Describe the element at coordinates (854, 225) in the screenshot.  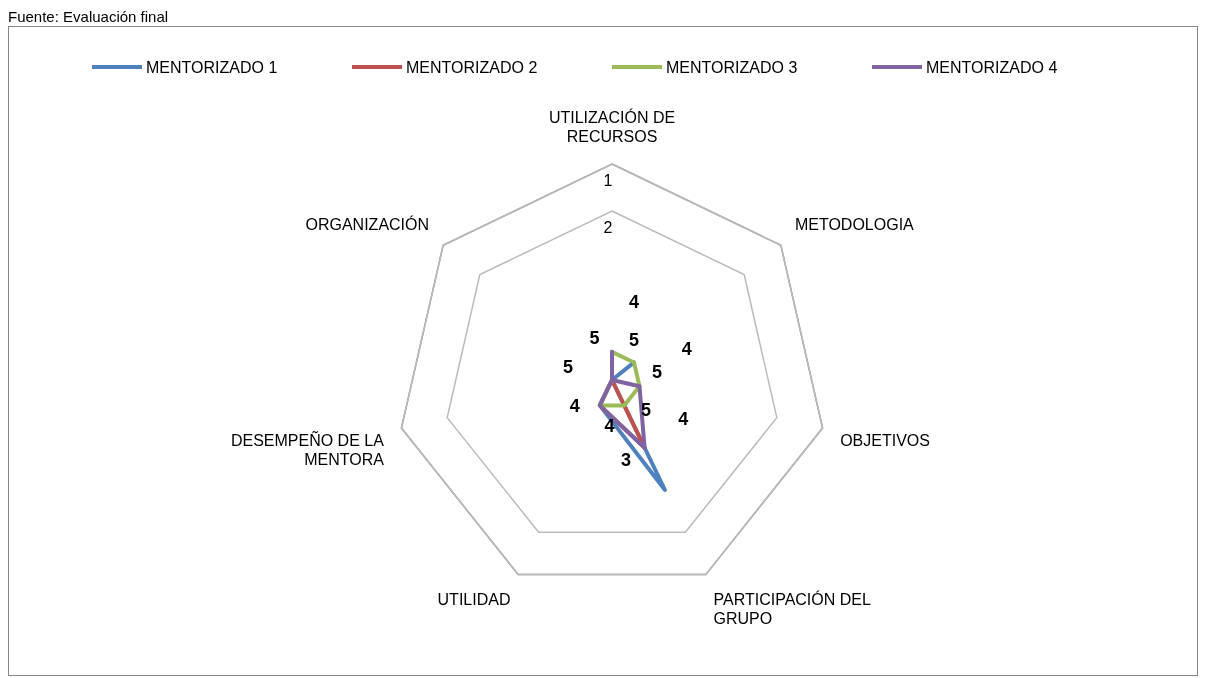
I see `spoke-label: METODOLOGIA` at that location.